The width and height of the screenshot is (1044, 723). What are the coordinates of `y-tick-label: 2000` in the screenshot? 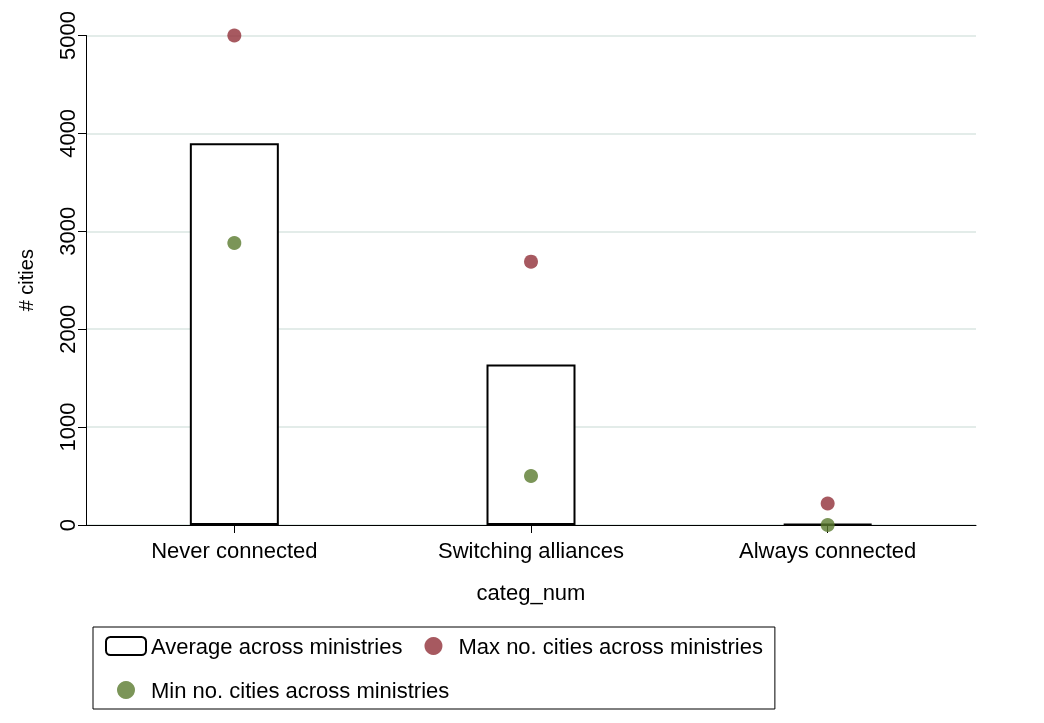 It's located at (67, 329).